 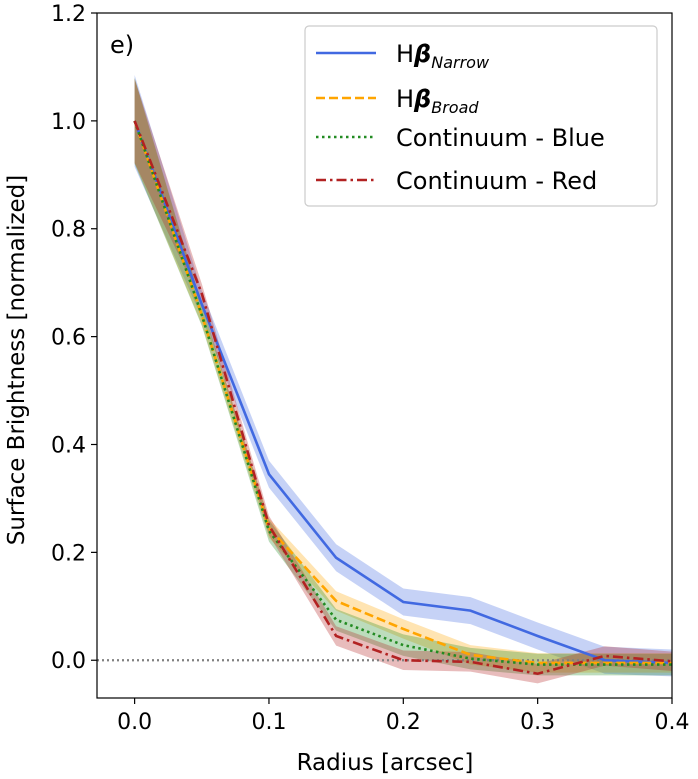 I want to click on x-tick-label: 0.2, so click(x=403, y=722).